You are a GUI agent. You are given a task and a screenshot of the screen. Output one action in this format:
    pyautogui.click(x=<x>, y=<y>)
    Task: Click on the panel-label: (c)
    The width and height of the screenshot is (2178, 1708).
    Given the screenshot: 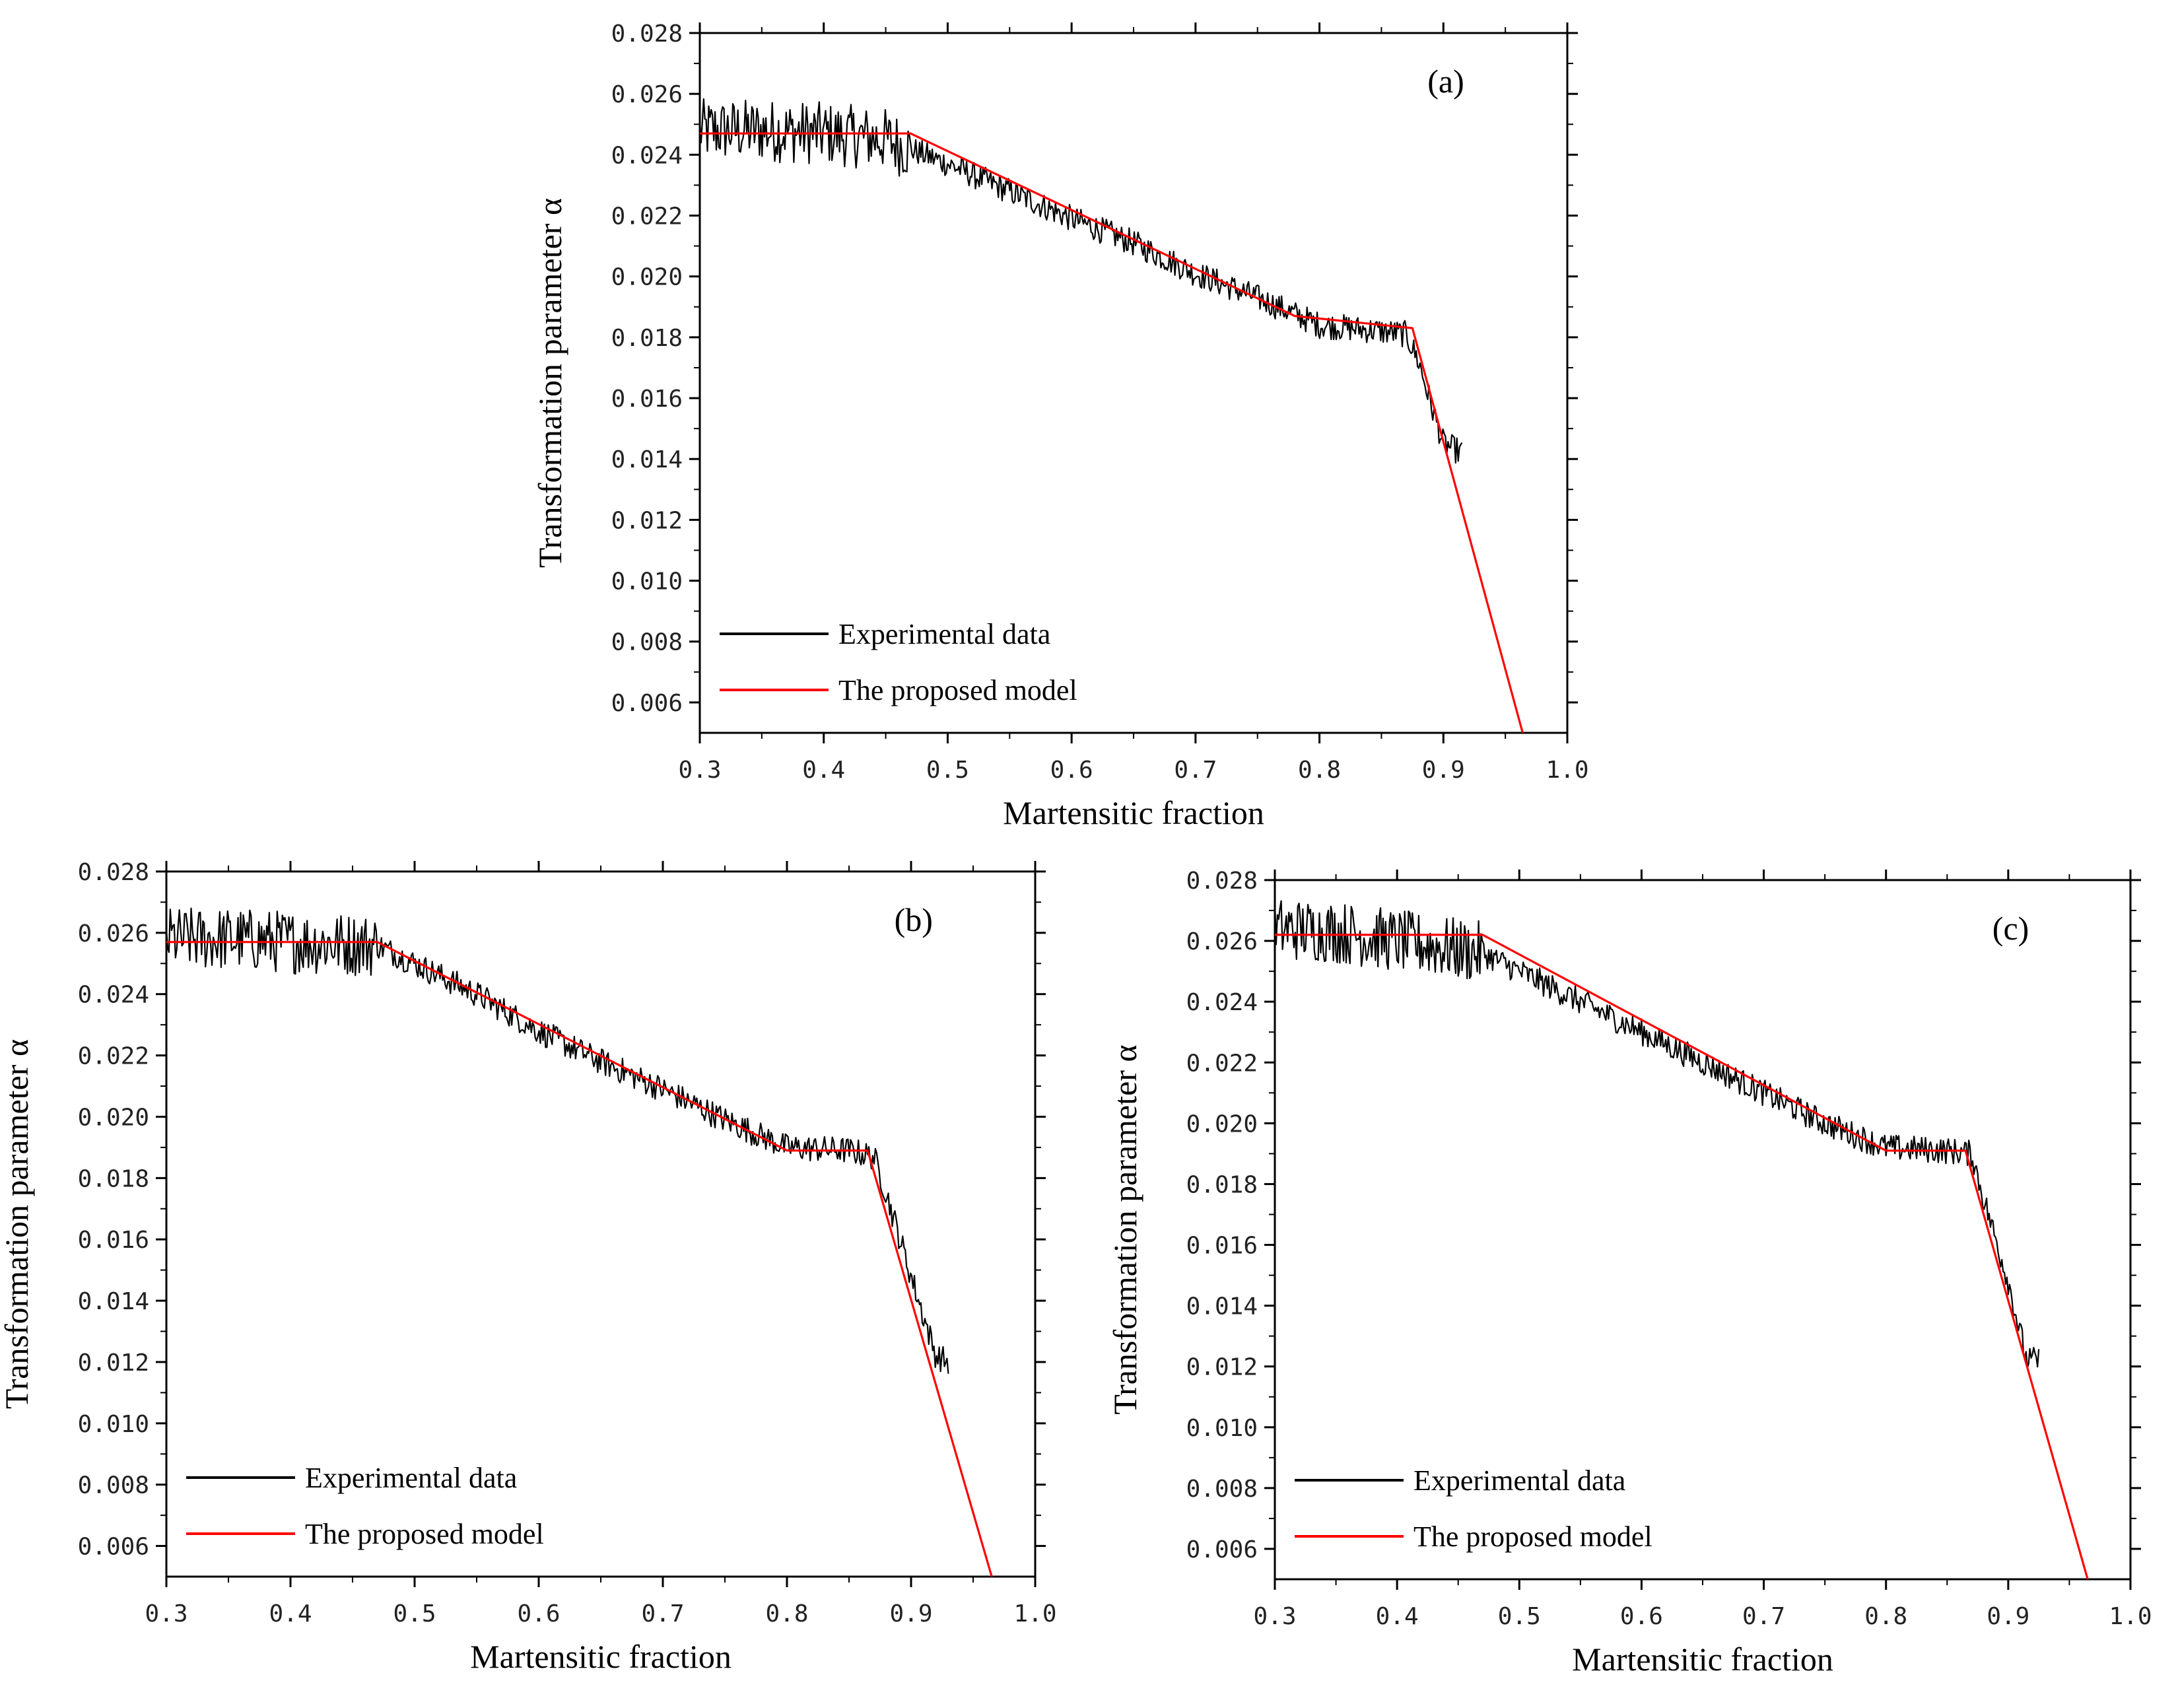 What is the action you would take?
    pyautogui.click(x=2010, y=928)
    